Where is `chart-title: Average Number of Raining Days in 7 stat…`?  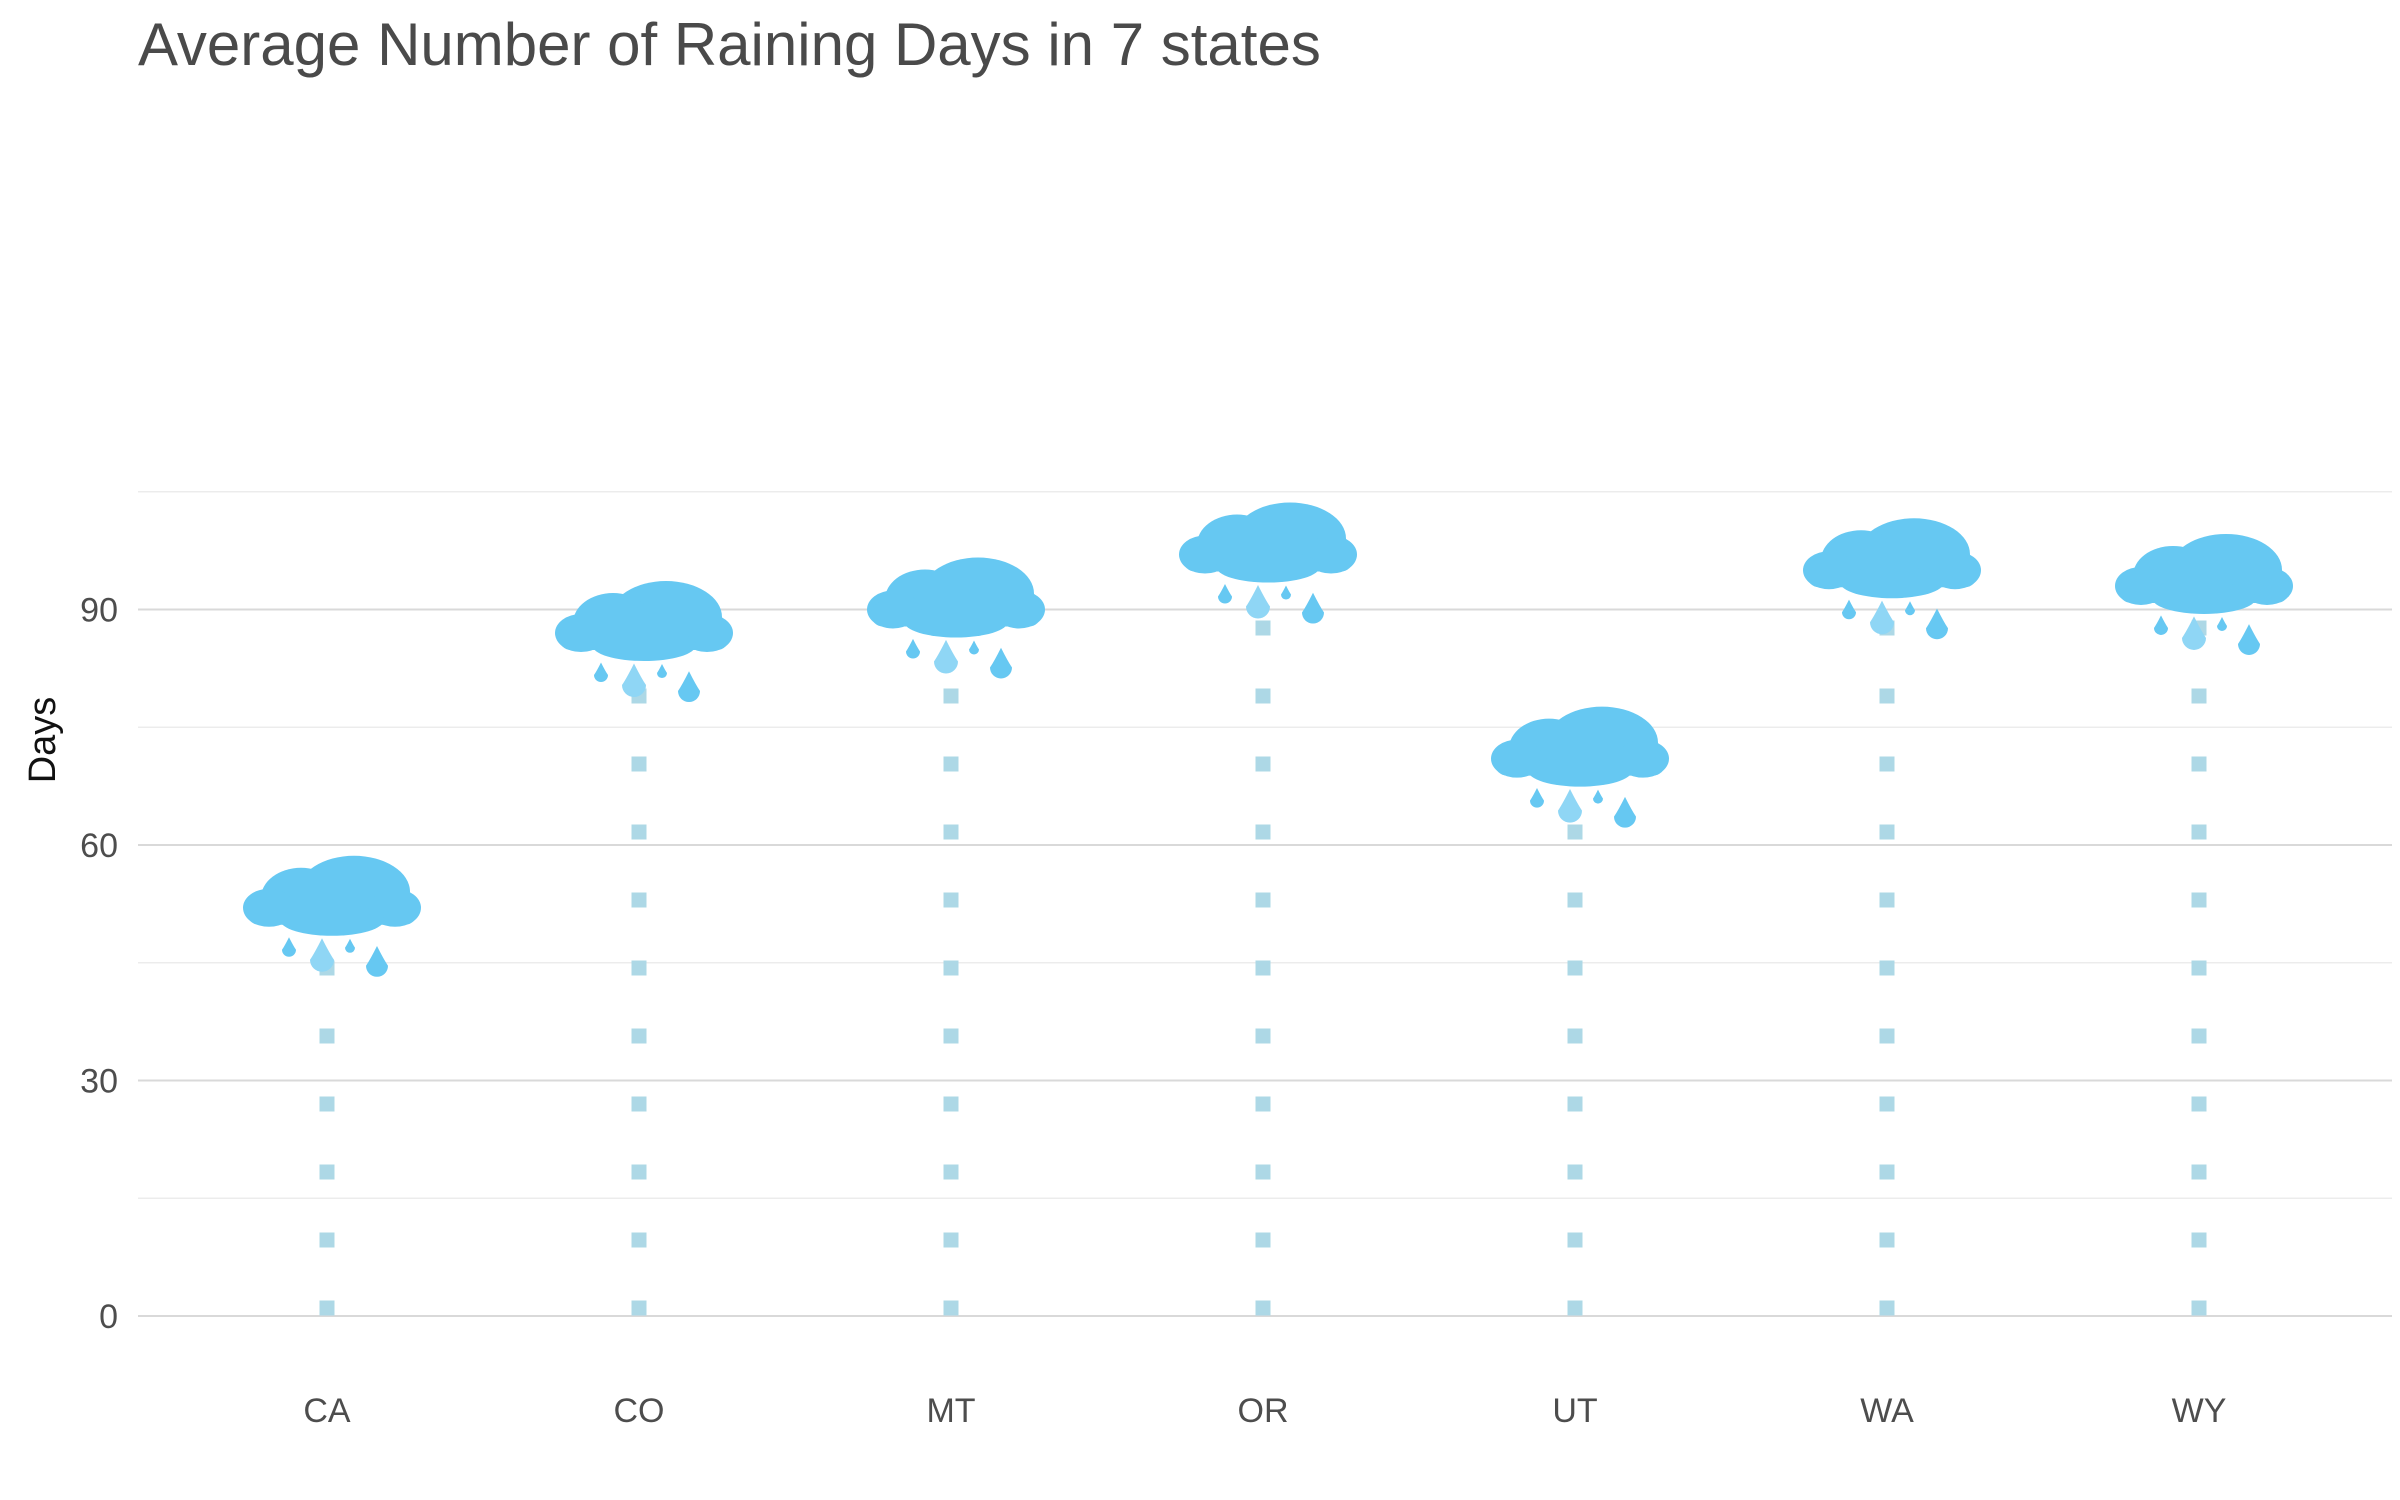
chart-title: Average Number of Raining Days in 7 stat… is located at coordinates (729, 44).